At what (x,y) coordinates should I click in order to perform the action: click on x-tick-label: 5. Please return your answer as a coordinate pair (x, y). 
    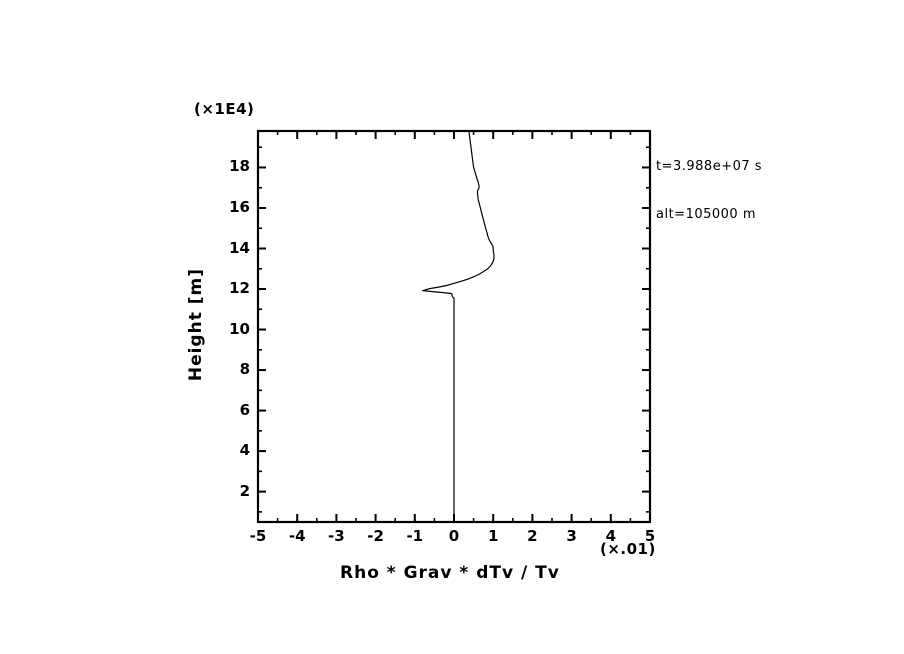
    Looking at the image, I should click on (650, 536).